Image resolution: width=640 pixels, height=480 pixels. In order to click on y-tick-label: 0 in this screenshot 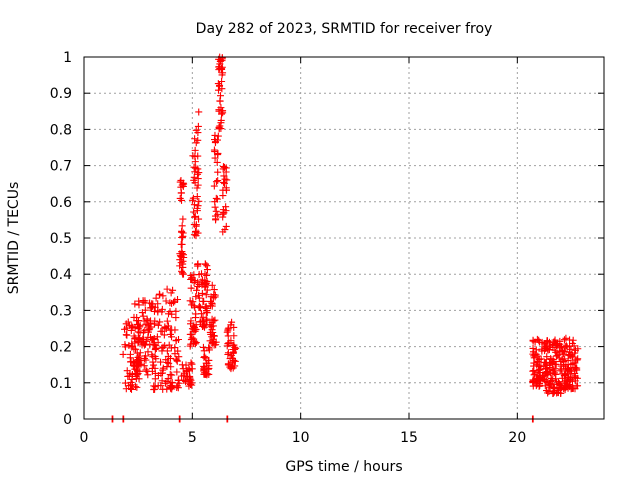, I will do `click(67, 420)`.